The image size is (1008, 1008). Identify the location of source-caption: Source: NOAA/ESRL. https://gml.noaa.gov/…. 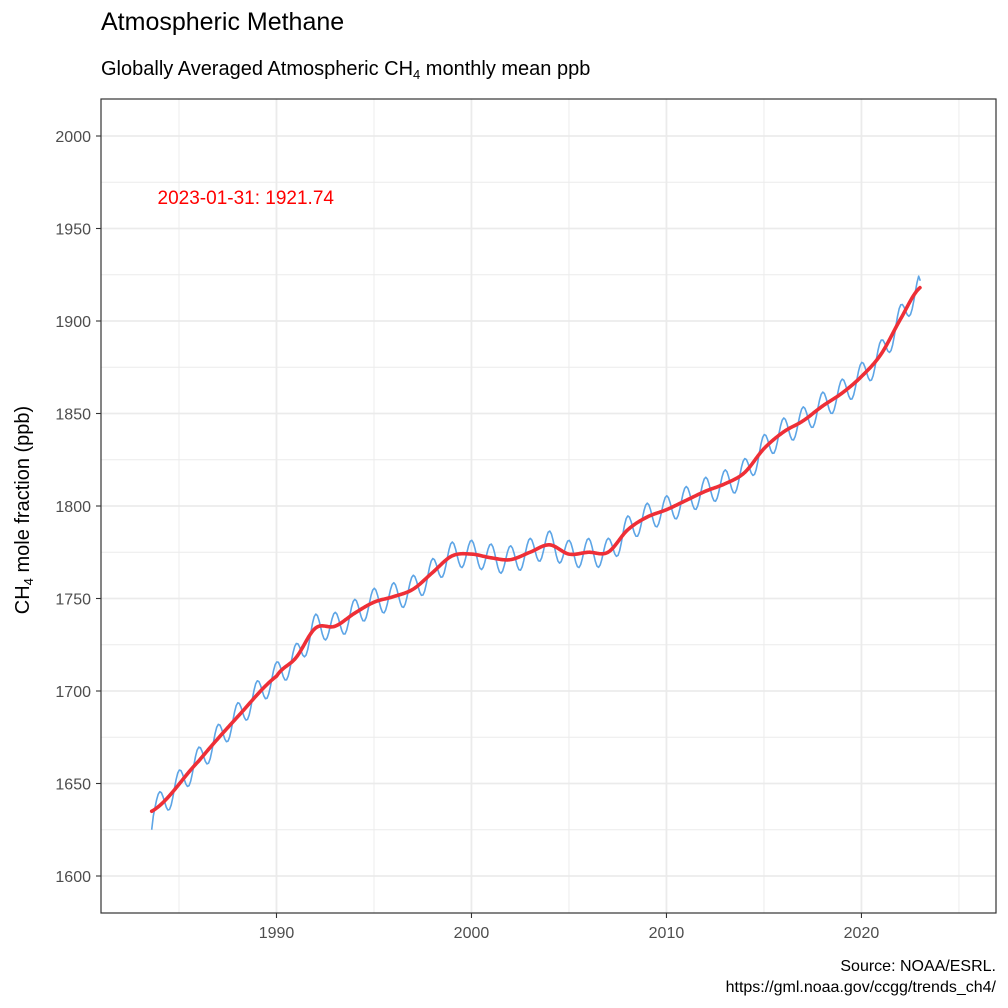
(861, 977).